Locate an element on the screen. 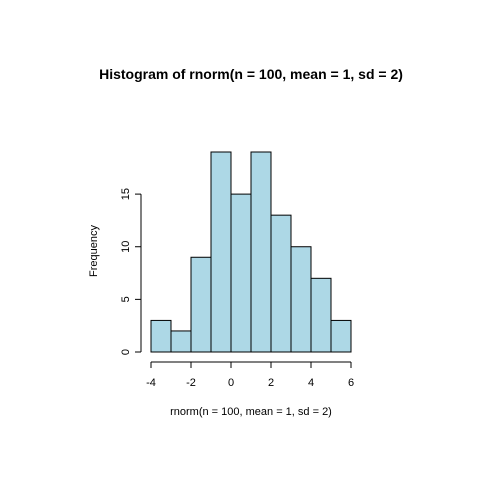  y-tick-label: 0 is located at coordinates (126, 352).